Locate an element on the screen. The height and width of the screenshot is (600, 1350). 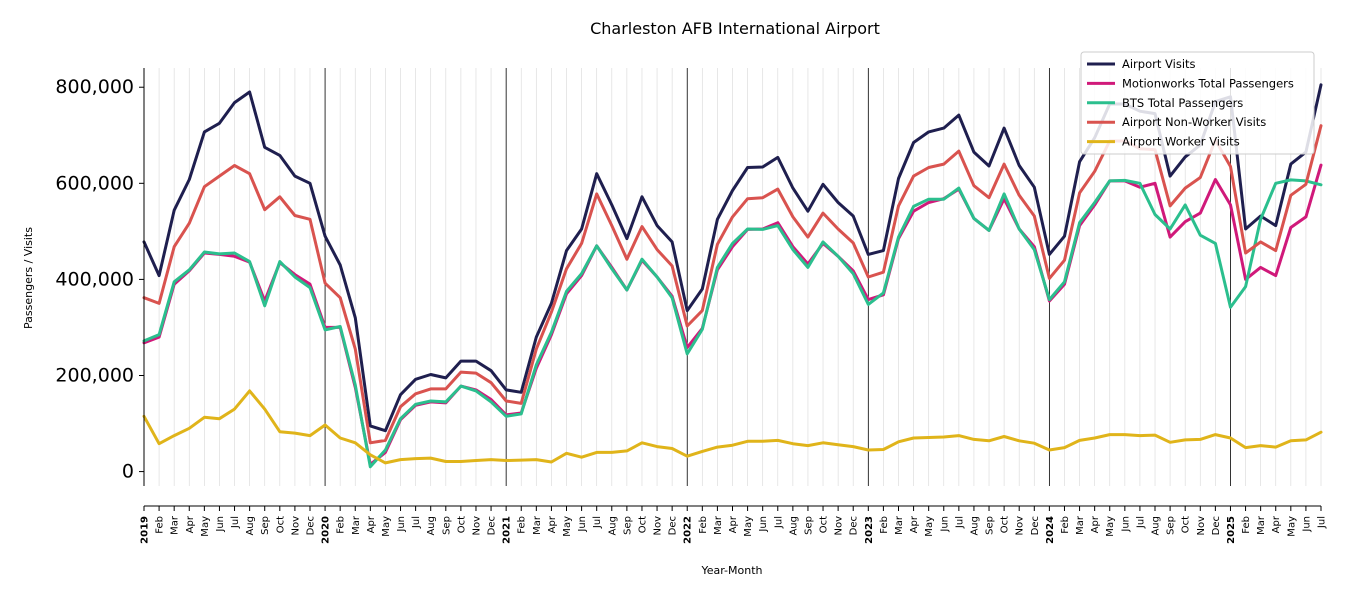
legend-box is located at coordinates (1197, 103).